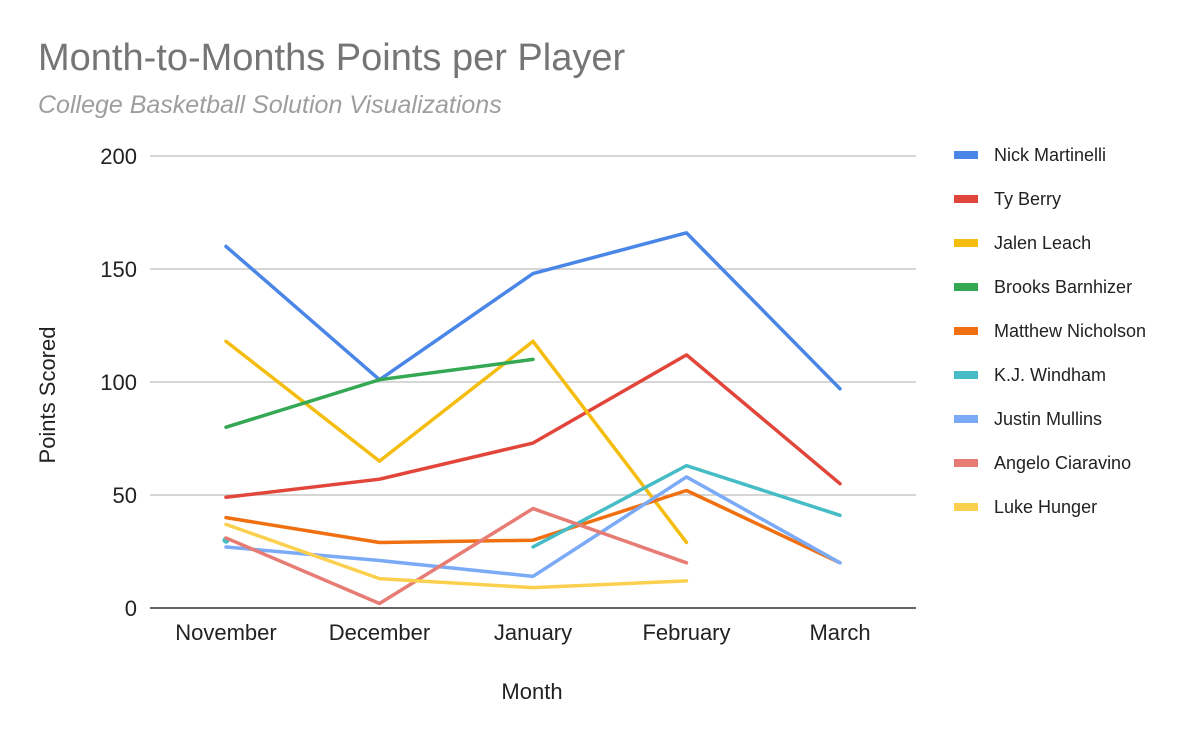  I want to click on legend-label: Jalen Leach, so click(1042, 243).